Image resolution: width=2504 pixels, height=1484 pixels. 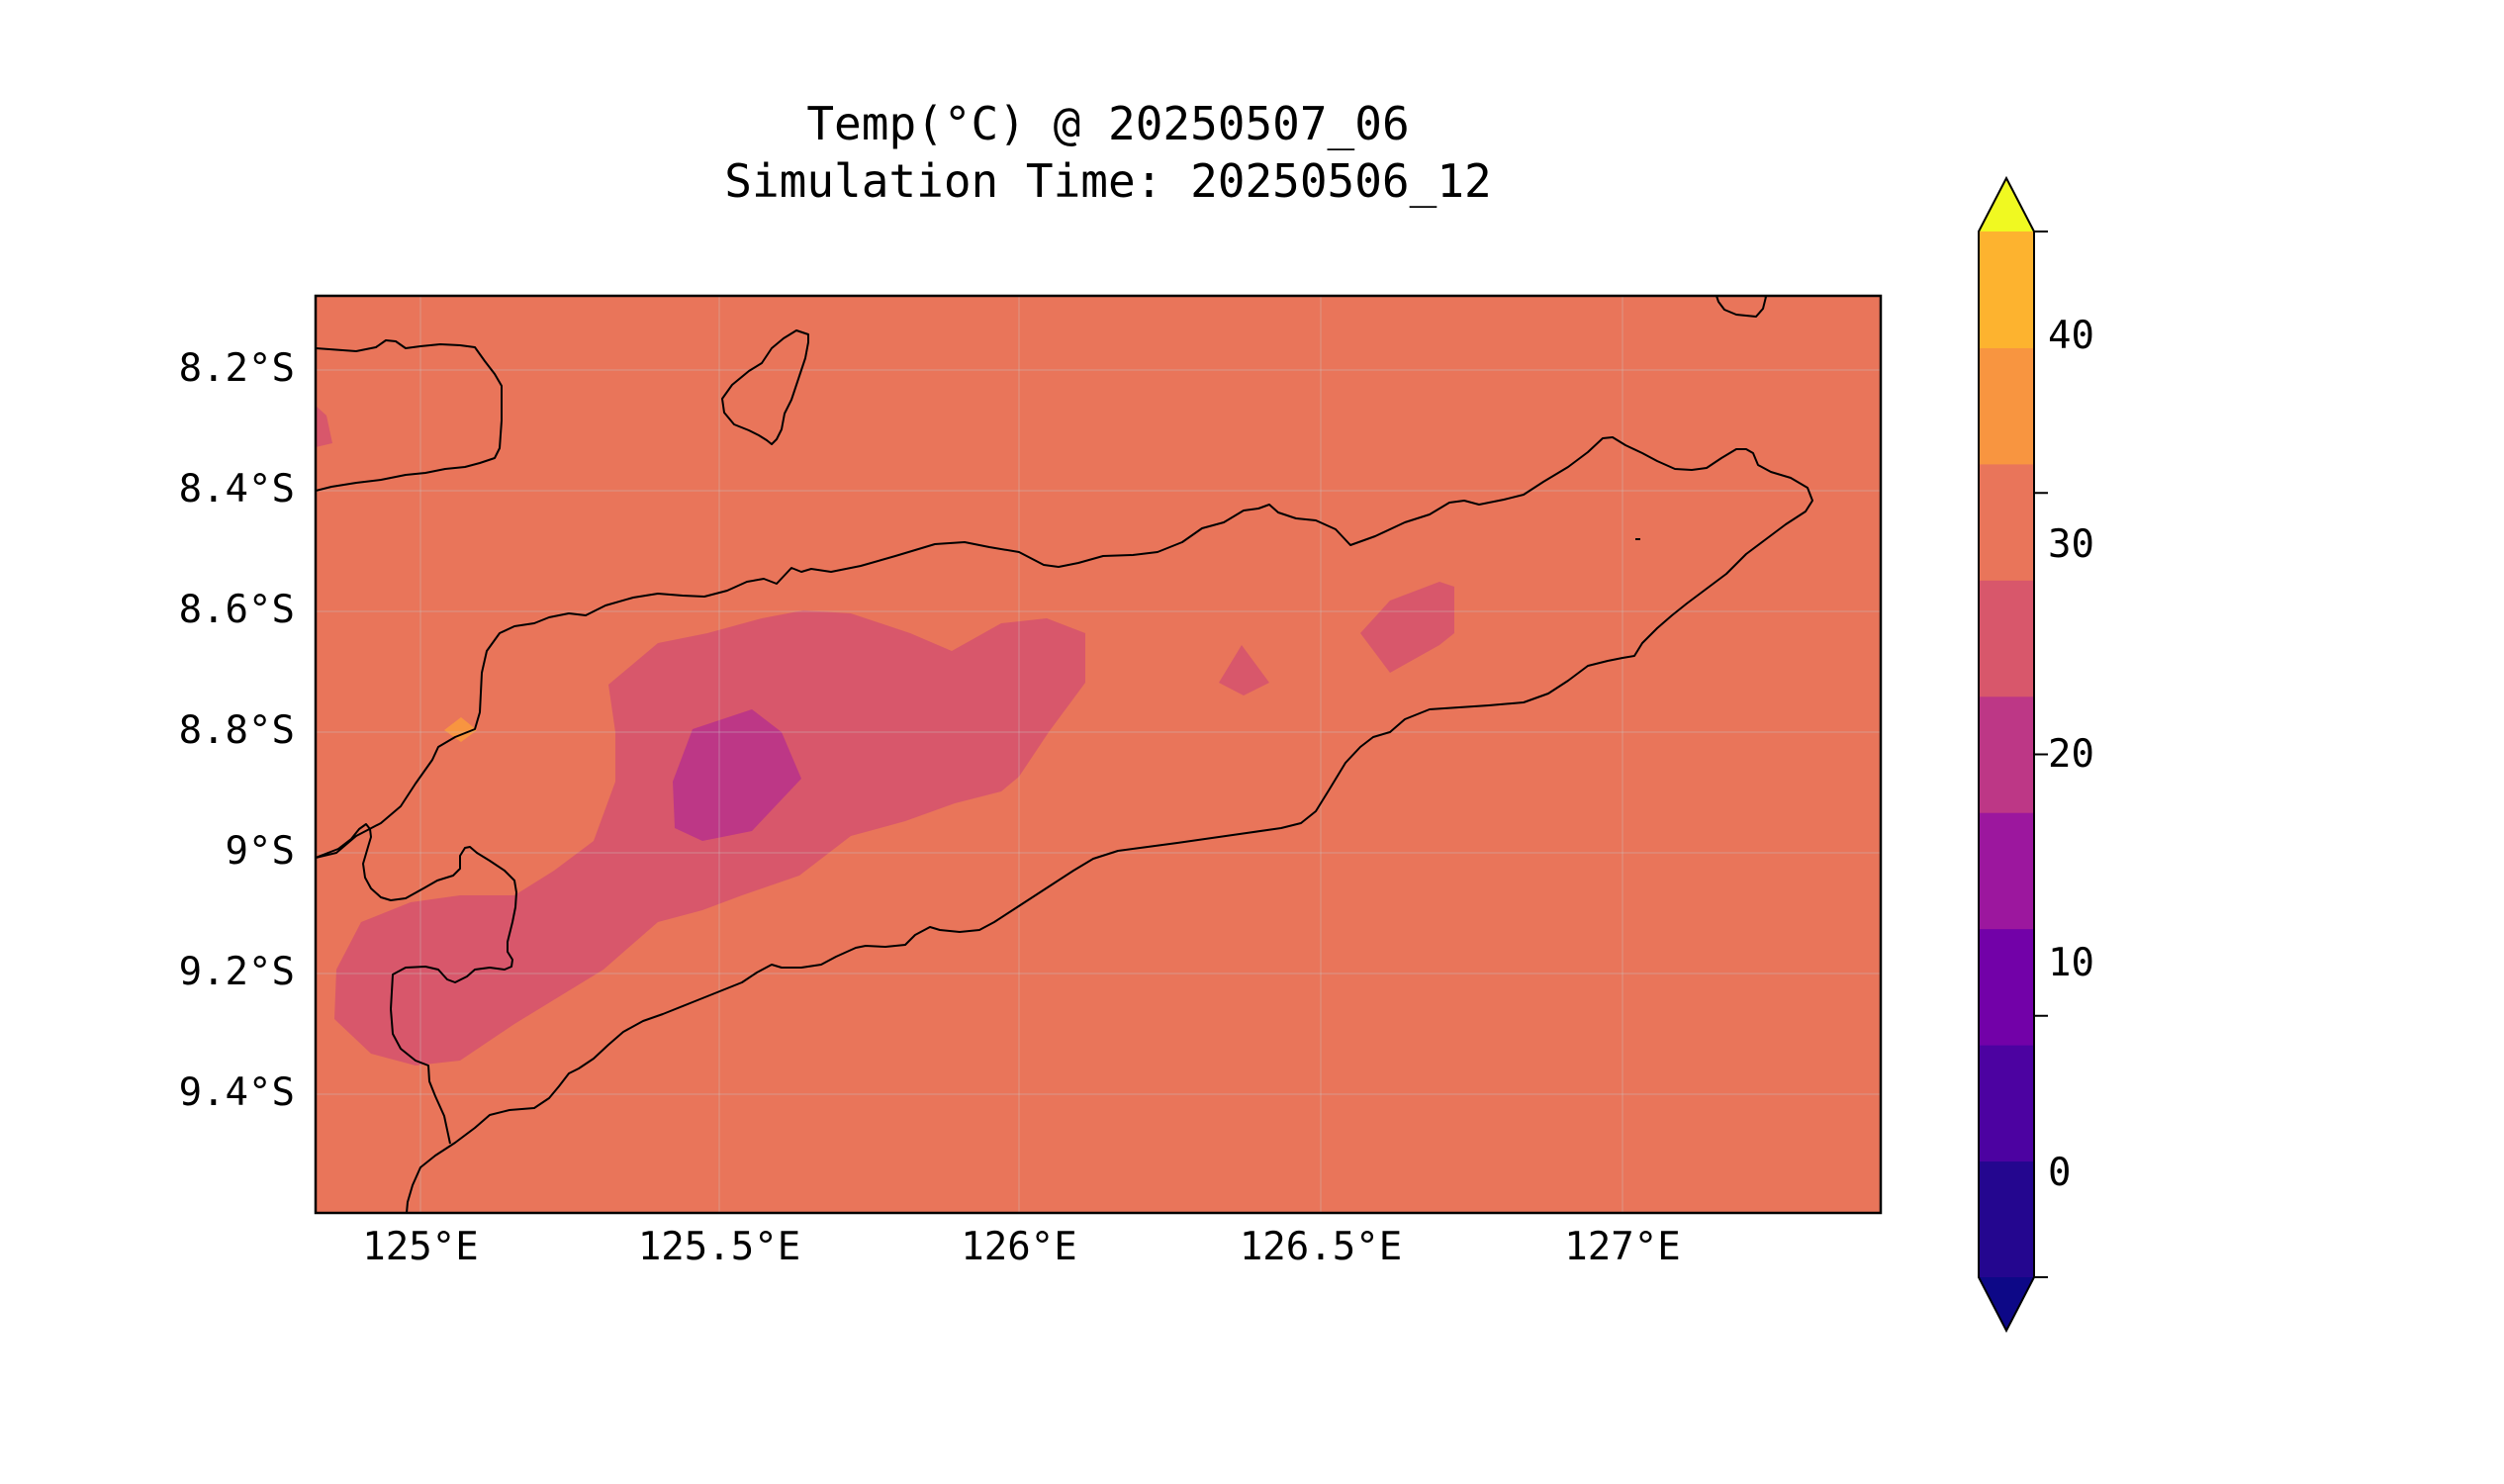 I want to click on colorbar-tick-label: 10, so click(x=2071, y=963).